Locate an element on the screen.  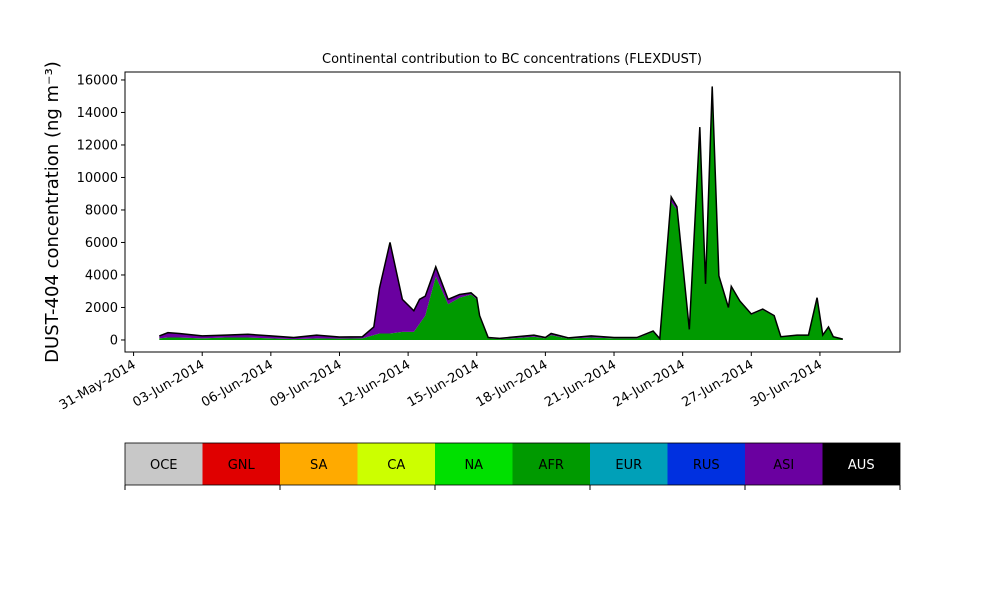
legend-label: SA is located at coordinates (318, 465).